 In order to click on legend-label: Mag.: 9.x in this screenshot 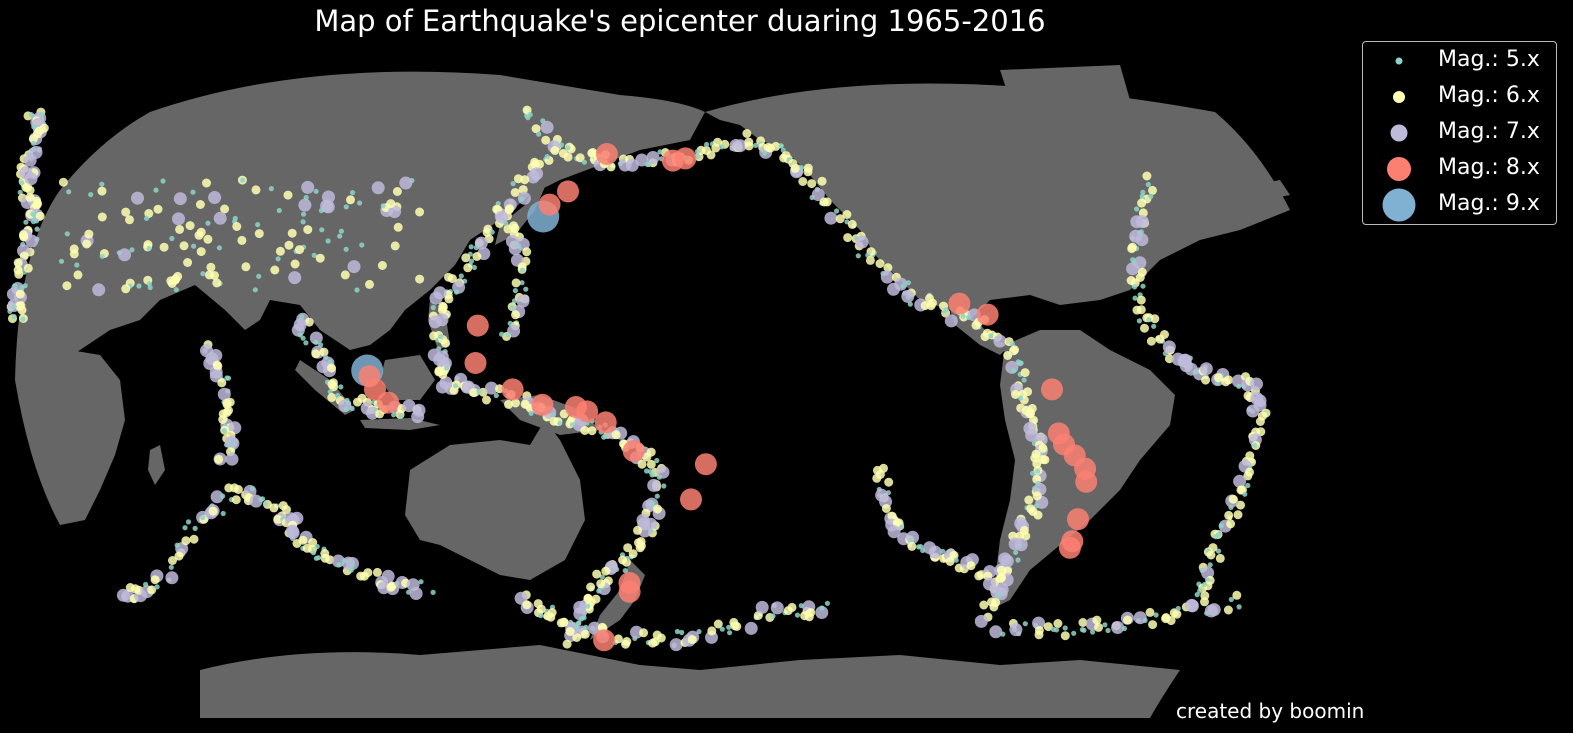, I will do `click(1489, 203)`.